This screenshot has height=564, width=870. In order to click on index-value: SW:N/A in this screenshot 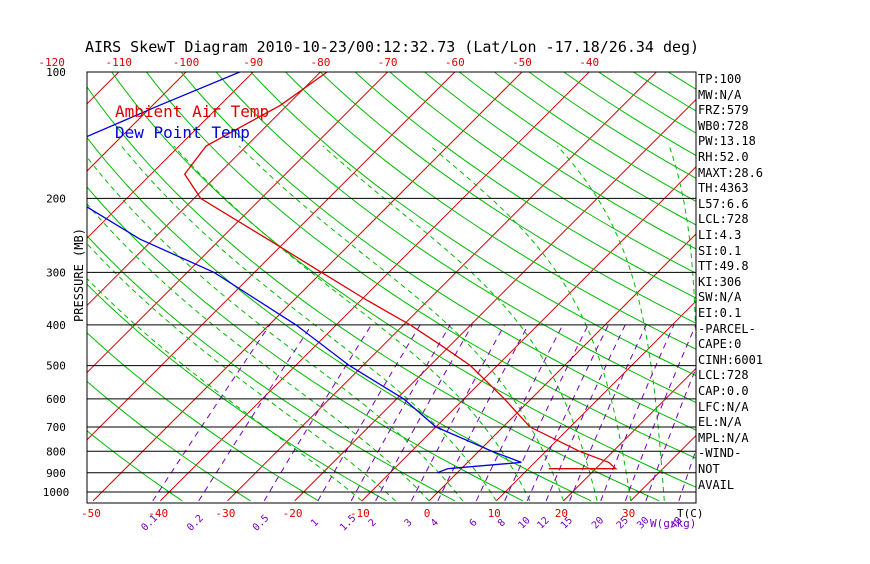, I will do `click(719, 297)`.